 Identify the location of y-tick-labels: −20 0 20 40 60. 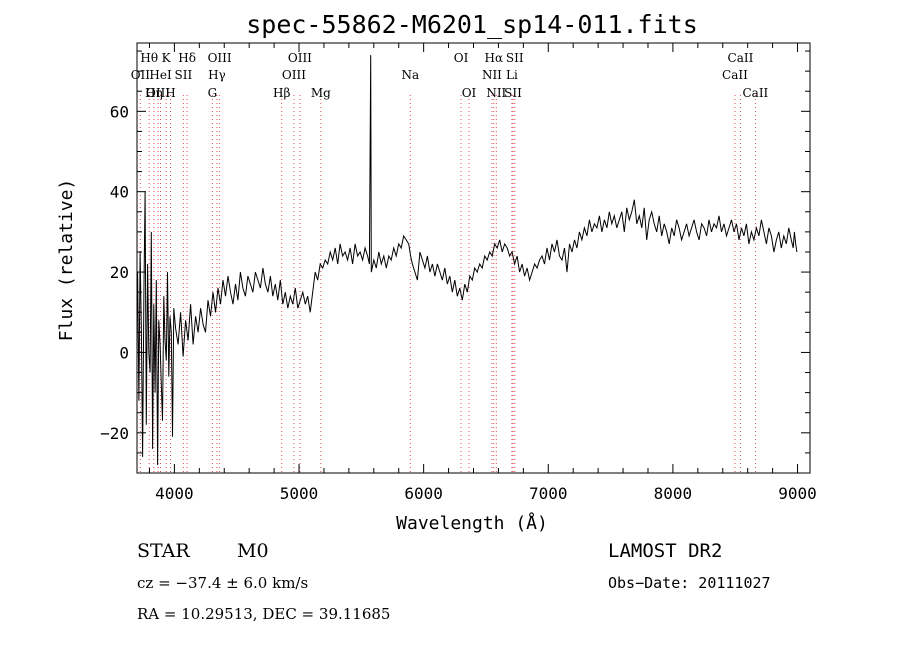
(114, 272).